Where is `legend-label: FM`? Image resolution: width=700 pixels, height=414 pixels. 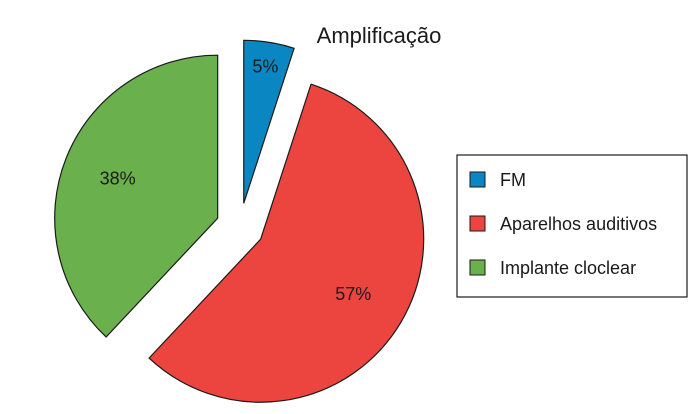 legend-label: FM is located at coordinates (513, 180).